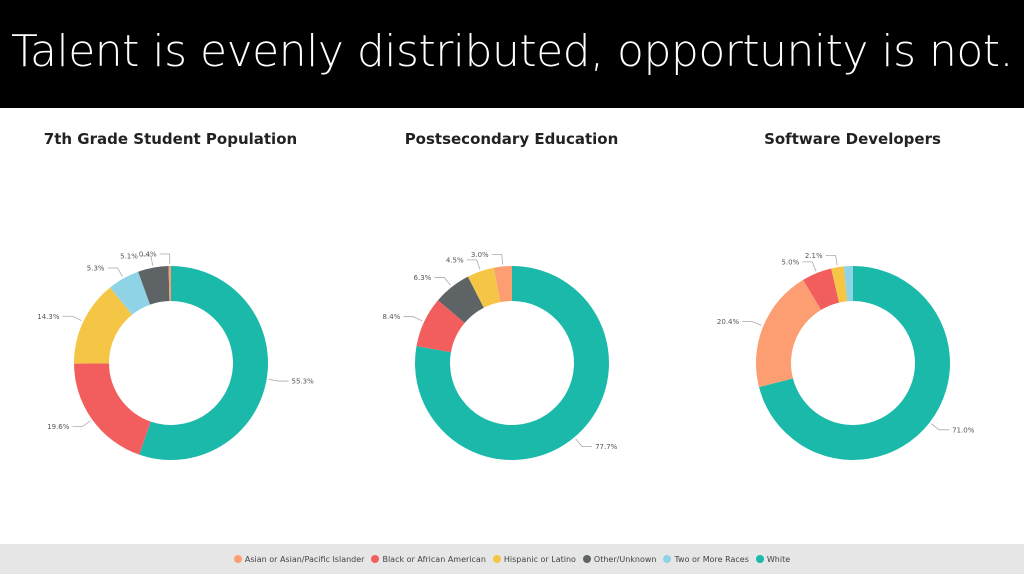 The width and height of the screenshot is (1024, 574). What do you see at coordinates (778, 559) in the screenshot?
I see `legend-label: White` at bounding box center [778, 559].